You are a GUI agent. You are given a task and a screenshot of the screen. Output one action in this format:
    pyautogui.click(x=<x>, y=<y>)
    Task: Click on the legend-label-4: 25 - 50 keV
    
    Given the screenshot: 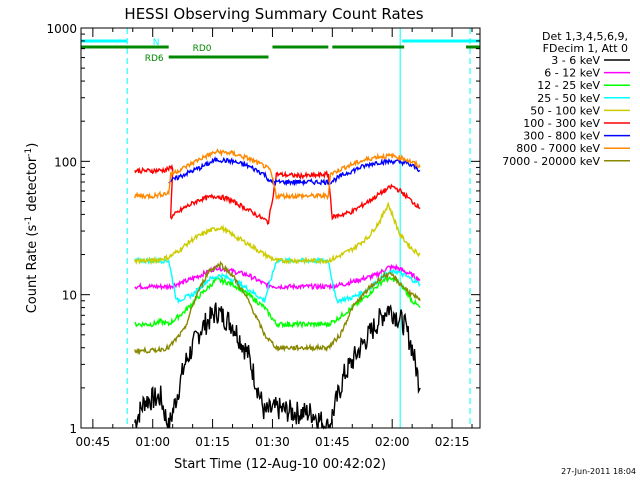 What is the action you would take?
    pyautogui.click(x=568, y=98)
    